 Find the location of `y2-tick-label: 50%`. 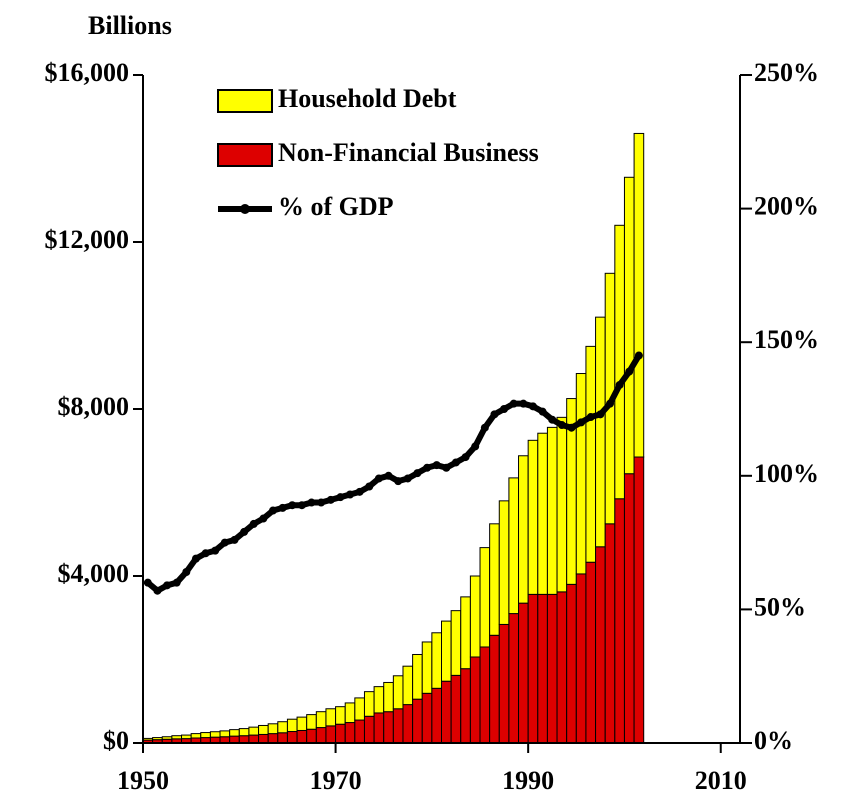

y2-tick-label: 50% is located at coordinates (780, 606).